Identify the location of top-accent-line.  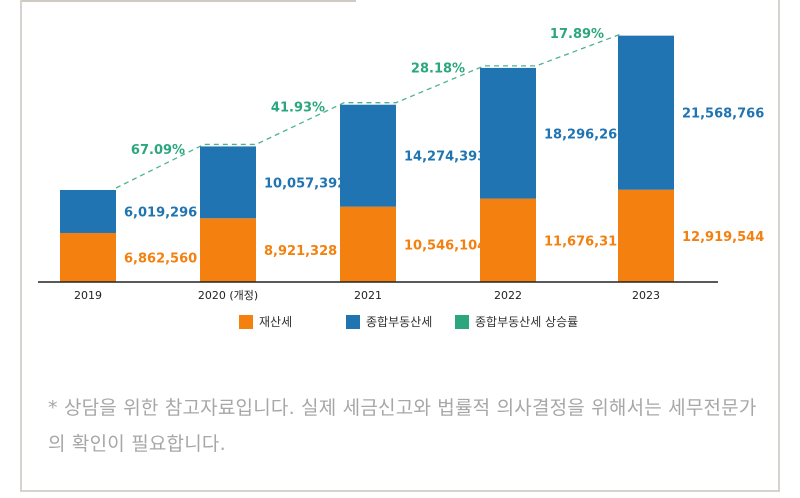
(188, 1).